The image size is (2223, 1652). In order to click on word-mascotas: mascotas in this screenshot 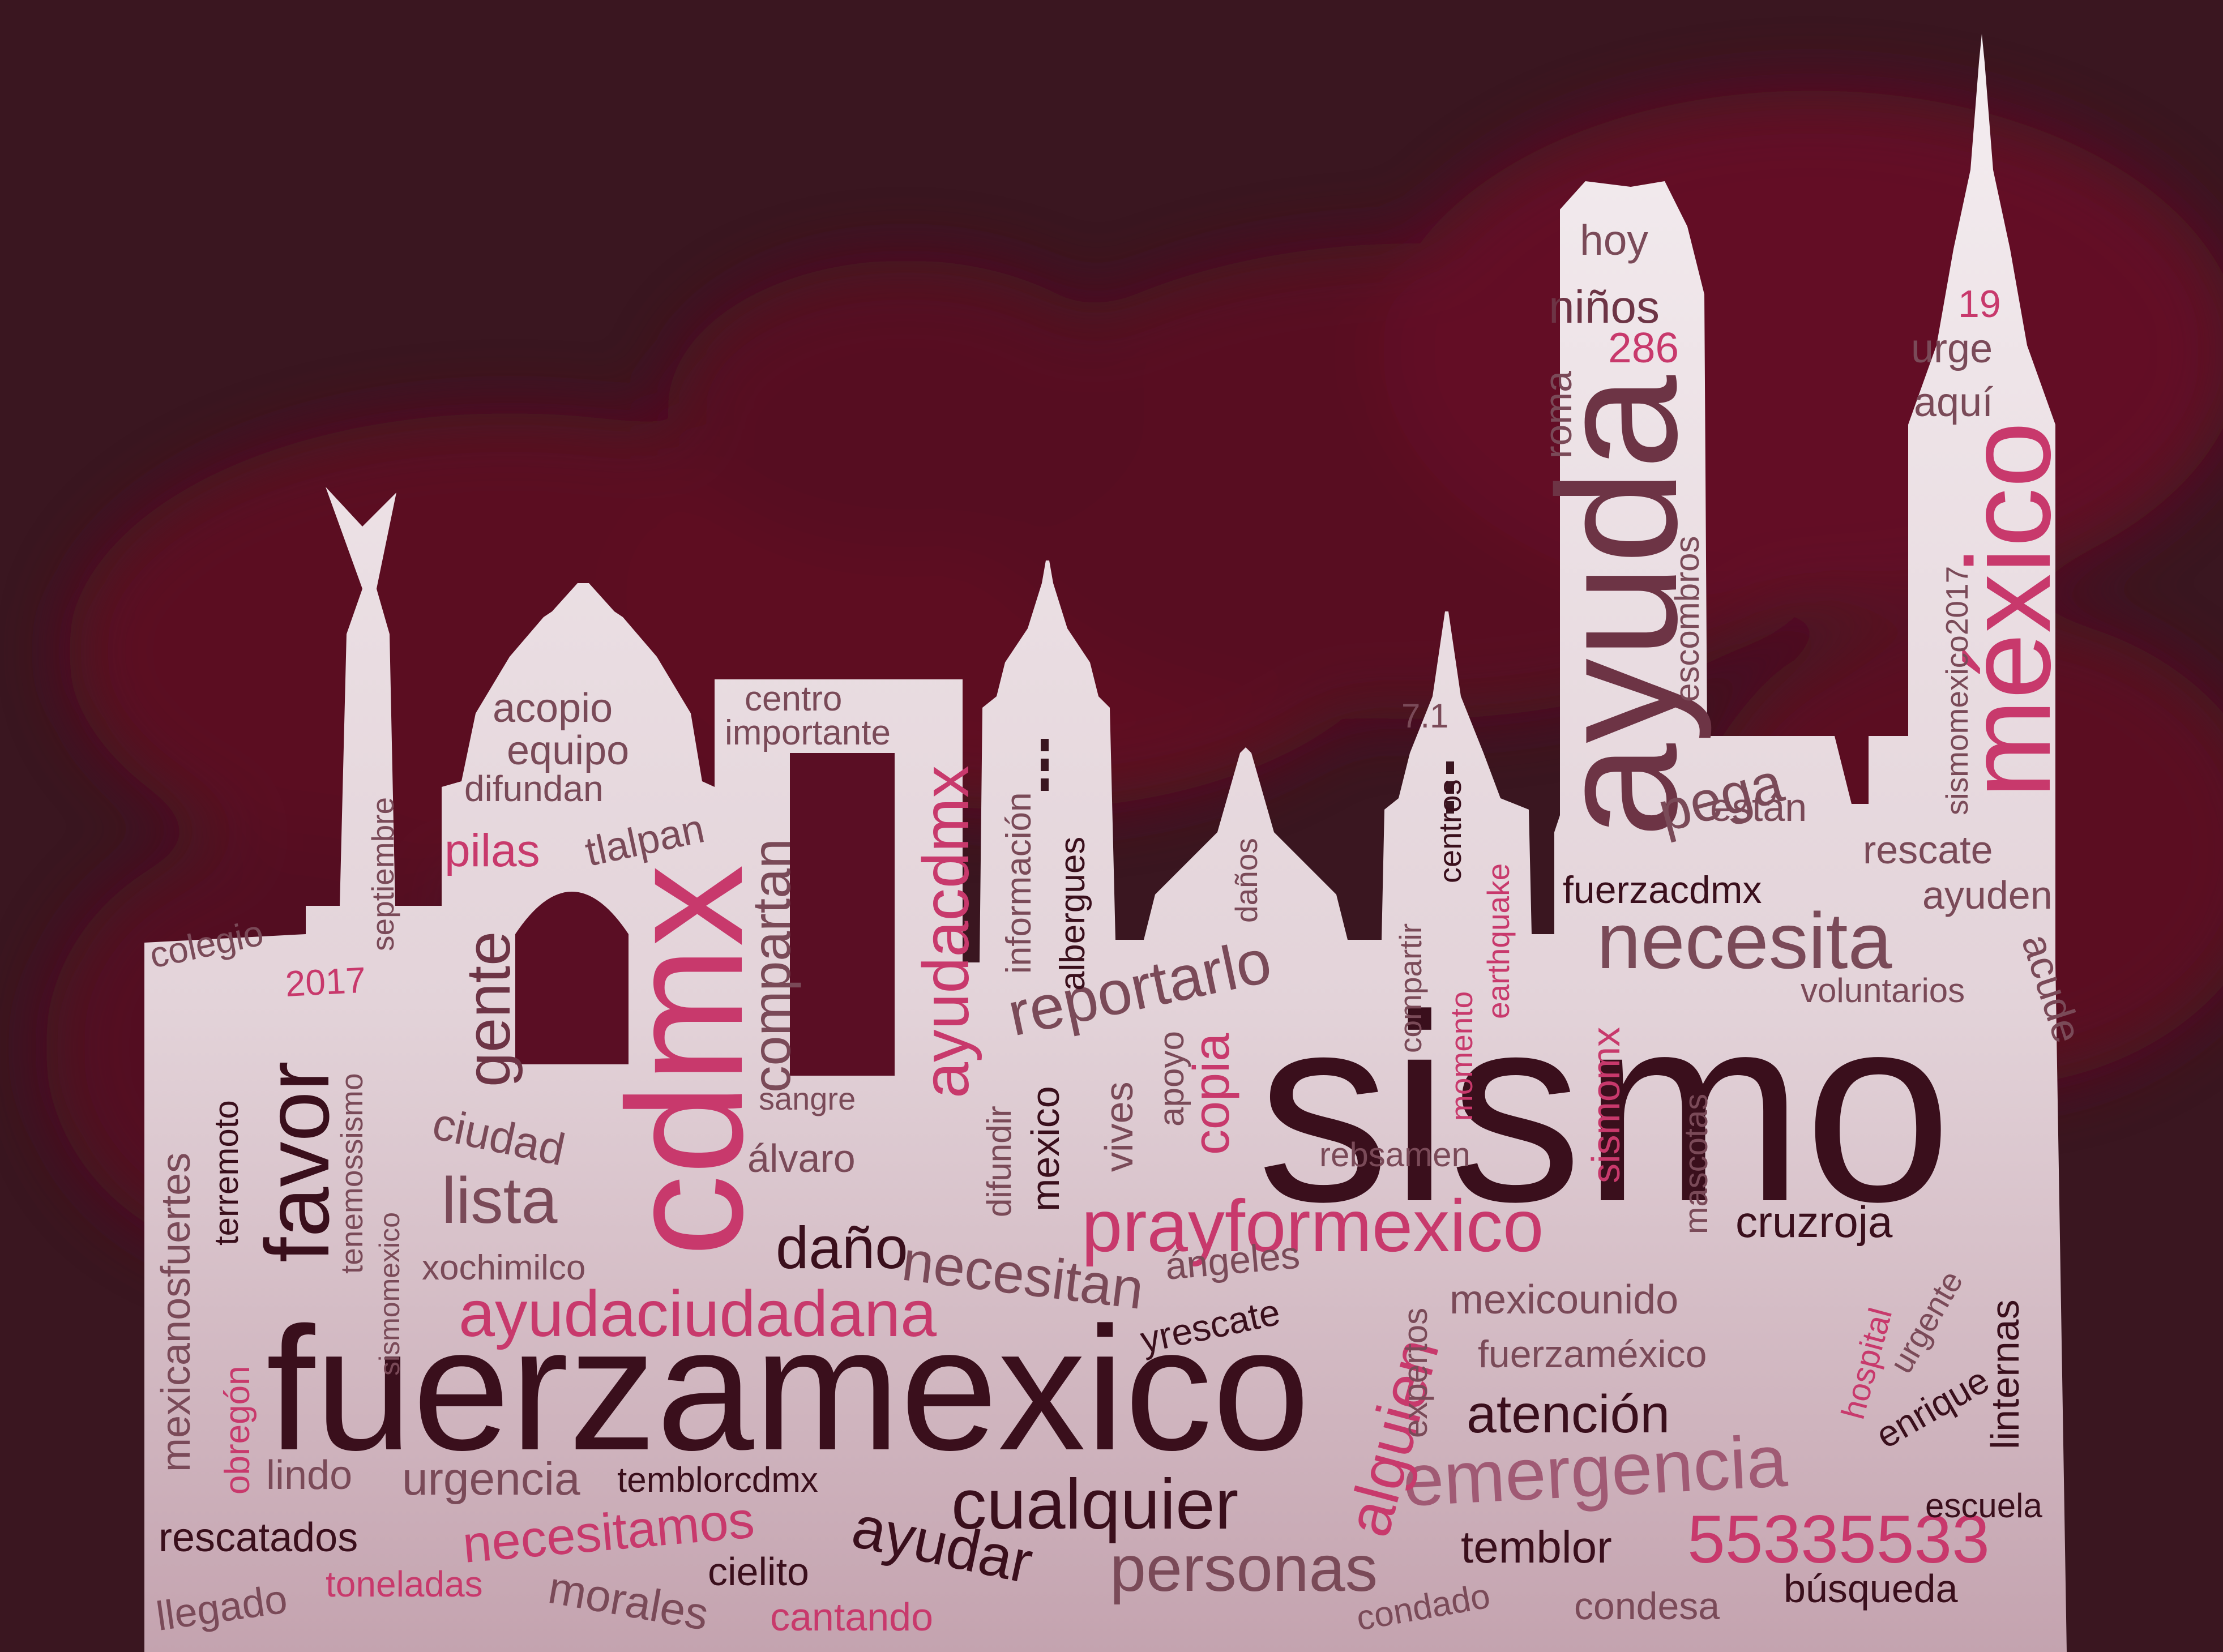, I will do `click(1696, 1164)`.